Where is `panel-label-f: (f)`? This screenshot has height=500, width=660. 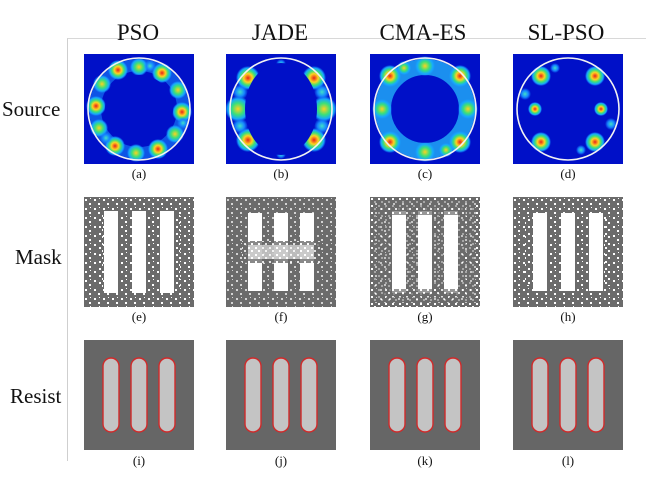
panel-label-f: (f) is located at coordinates (281, 316).